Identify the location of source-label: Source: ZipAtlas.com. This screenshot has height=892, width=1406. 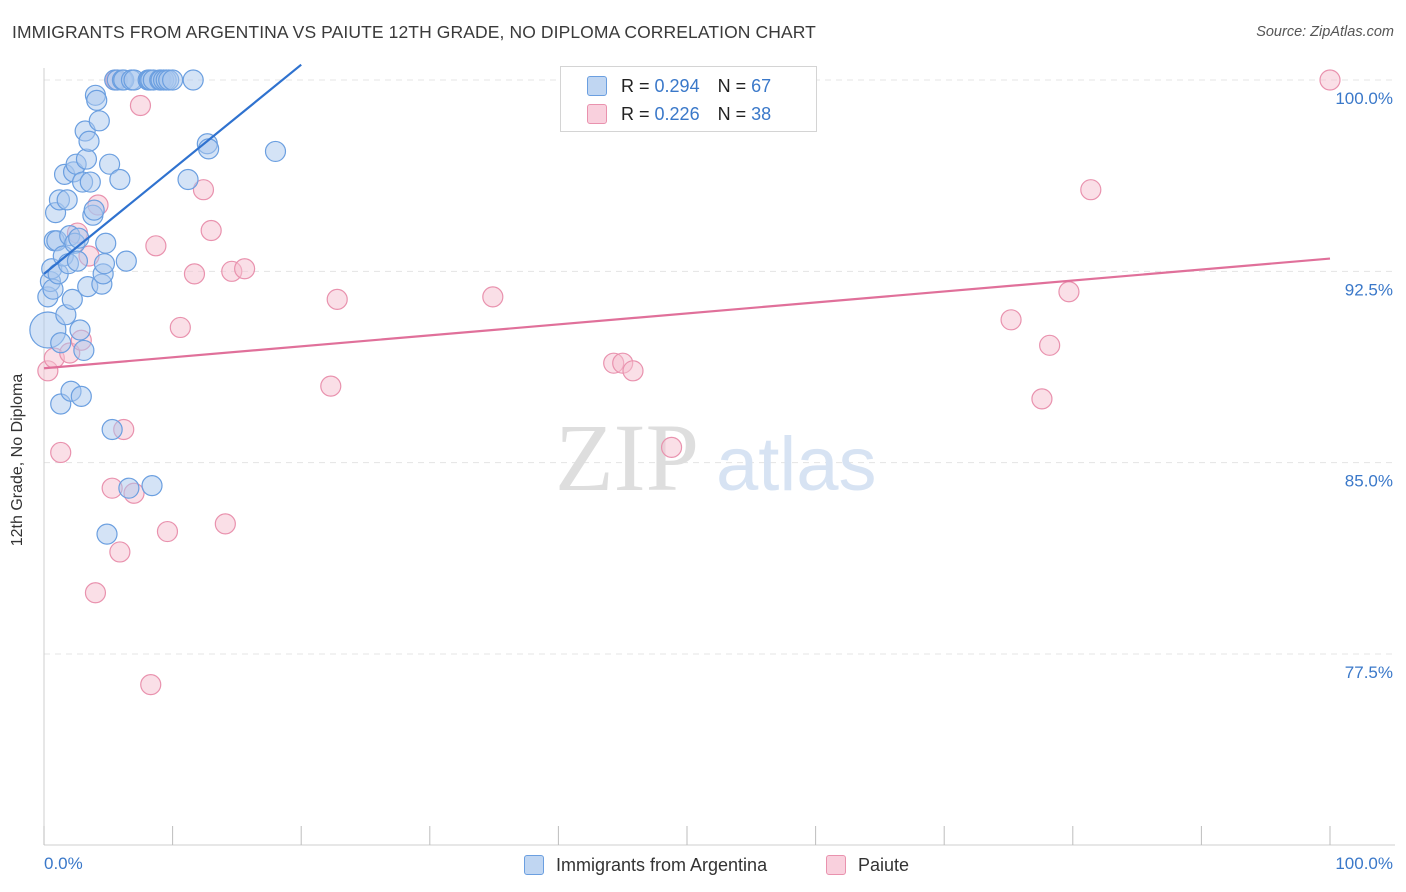
(1325, 32).